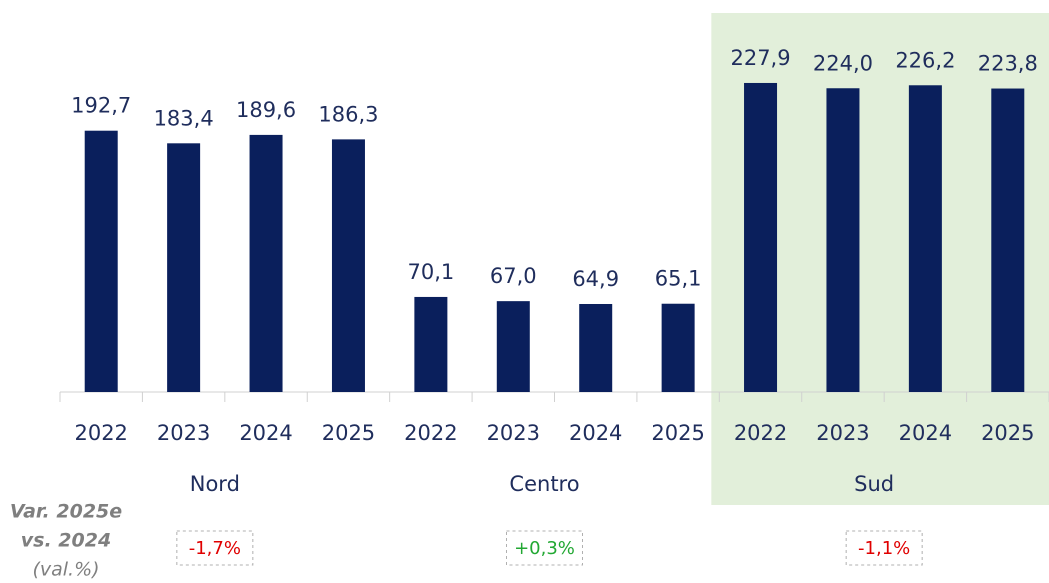  I want to click on variation-label: +0,3%, so click(544, 548).